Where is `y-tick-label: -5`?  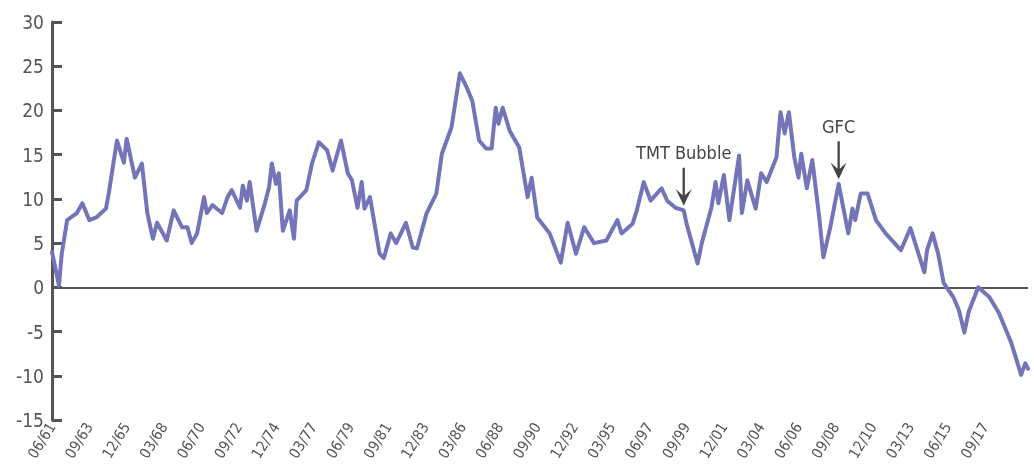
y-tick-label: -5 is located at coordinates (35, 331).